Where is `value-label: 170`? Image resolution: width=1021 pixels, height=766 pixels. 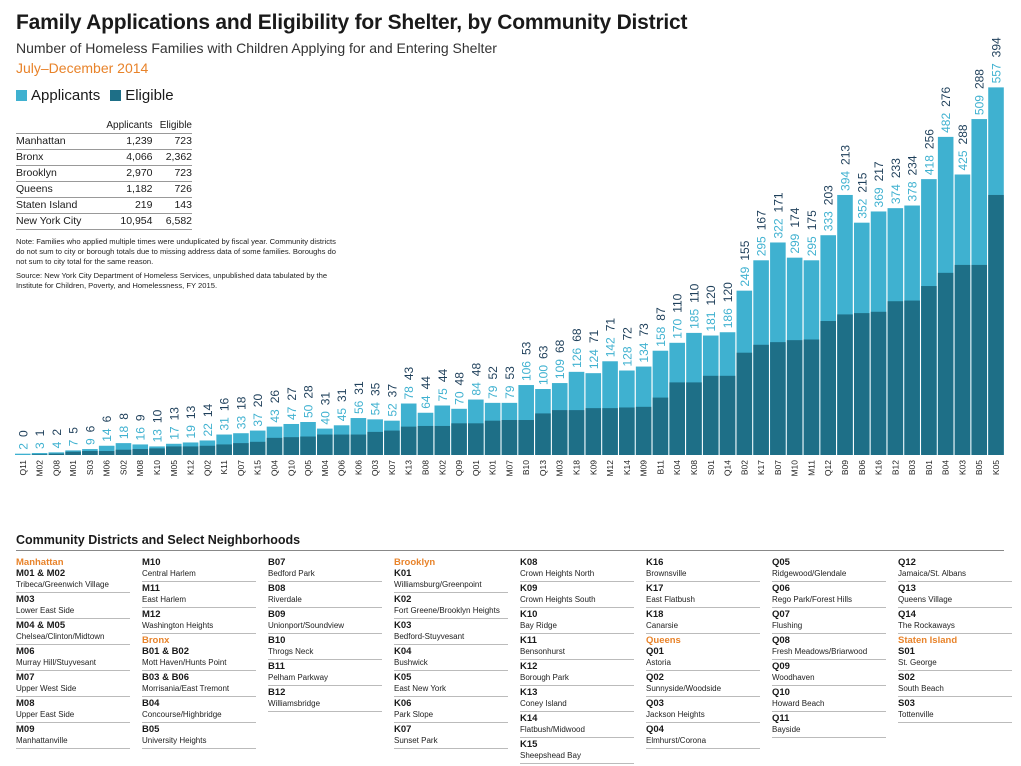 value-label: 170 is located at coordinates (678, 328).